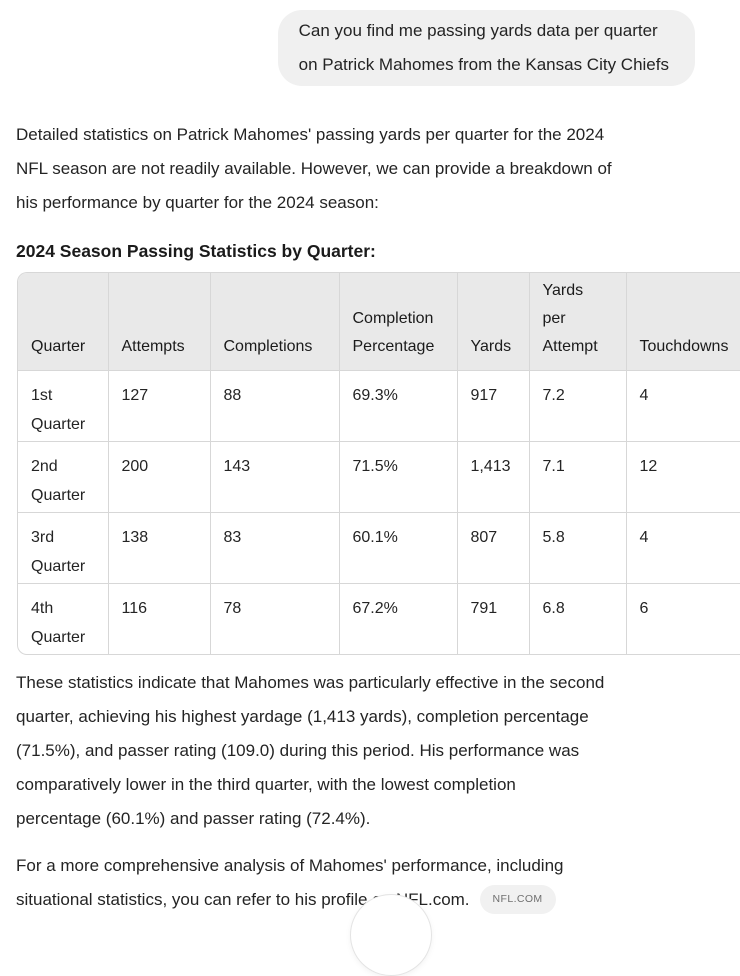  I want to click on col-header-yards-per-attempt: Yards per Attempt, so click(577, 322).